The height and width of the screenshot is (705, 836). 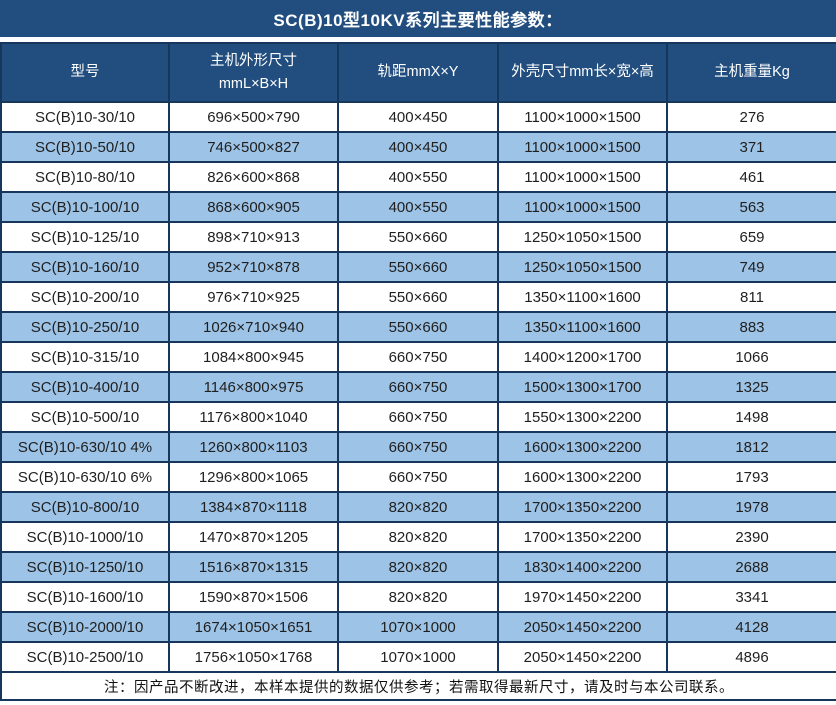 I want to click on cell-model: SC(B)10-100/10, so click(x=85, y=207).